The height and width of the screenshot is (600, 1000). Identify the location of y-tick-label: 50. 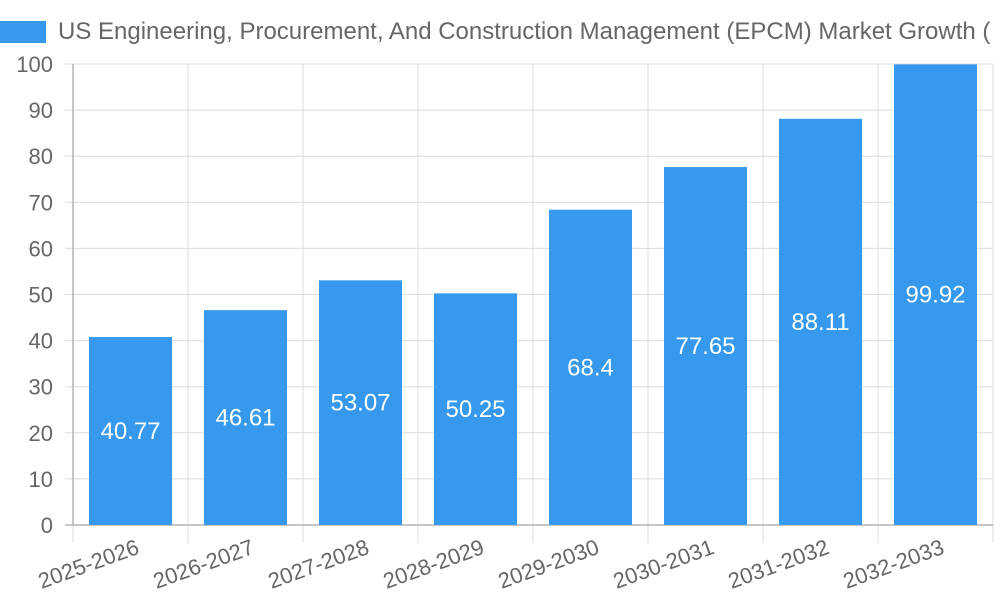
(41, 295).